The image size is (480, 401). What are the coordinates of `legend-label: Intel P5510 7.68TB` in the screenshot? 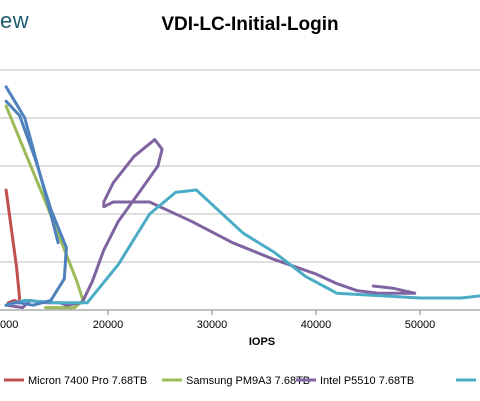 It's located at (367, 381).